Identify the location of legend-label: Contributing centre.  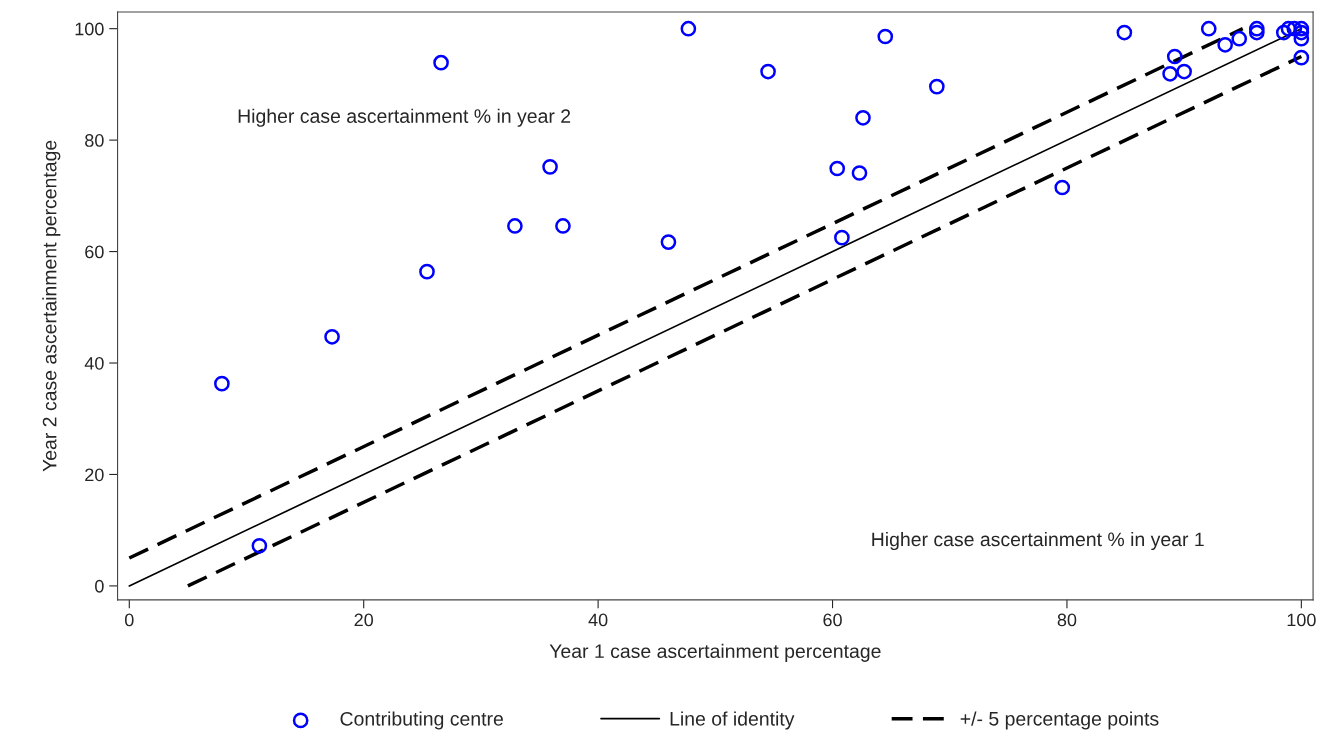
(421, 720).